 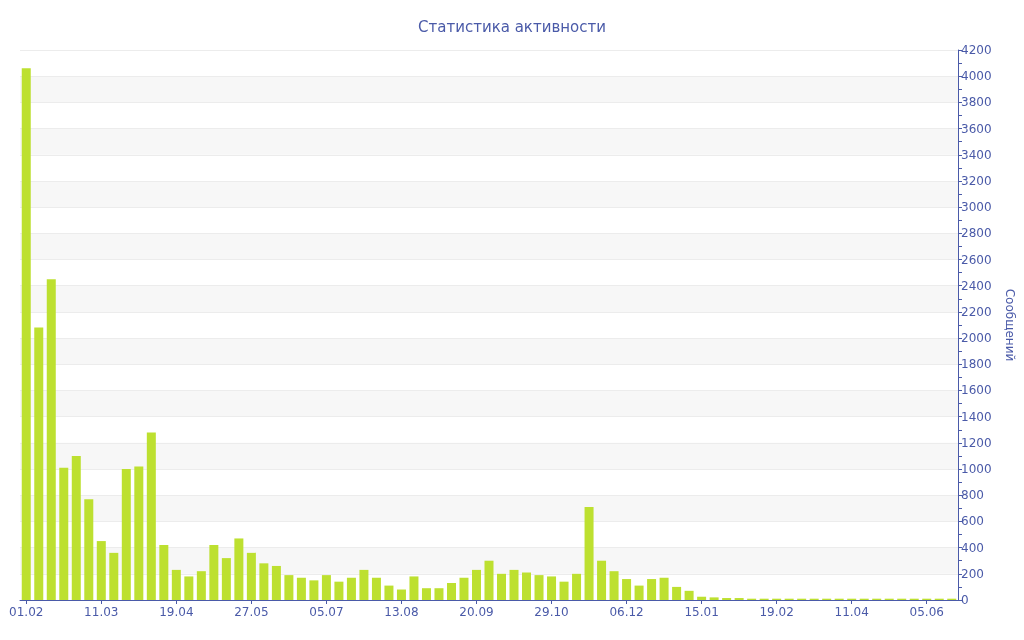 I want to click on chart-title: Статистика активности, so click(x=512, y=26).